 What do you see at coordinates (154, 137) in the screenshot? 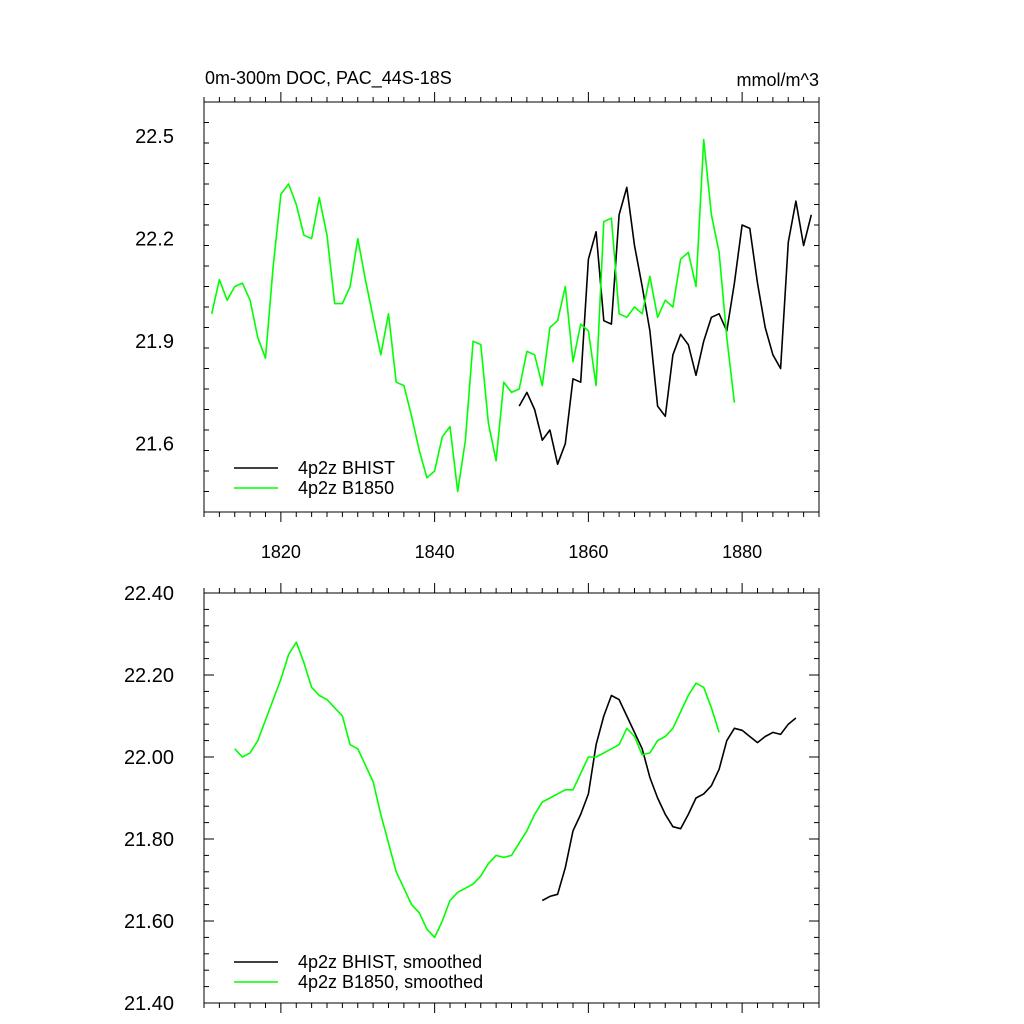
I see `y-tick-label: 22.5` at bounding box center [154, 137].